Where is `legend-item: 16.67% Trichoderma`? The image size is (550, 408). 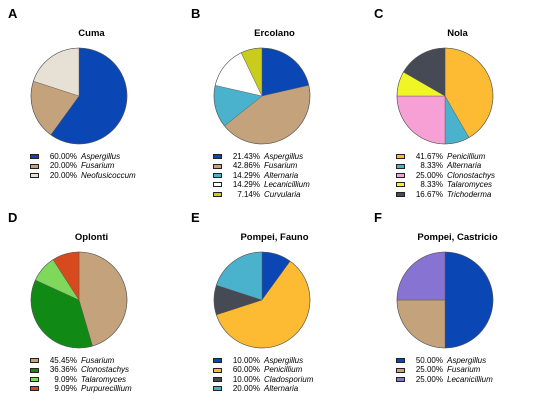 legend-item: 16.67% Trichoderma is located at coordinates (445, 194).